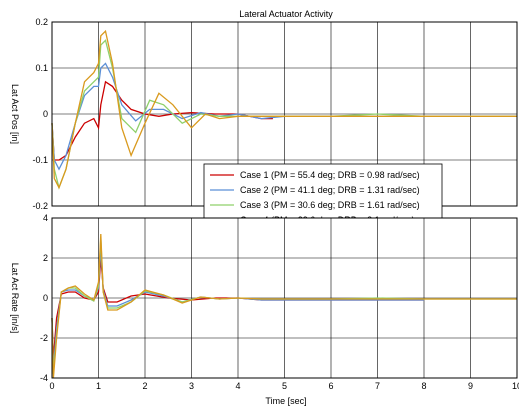 This screenshot has height=406, width=519. I want to click on y-tick-label: 2, so click(45, 258).